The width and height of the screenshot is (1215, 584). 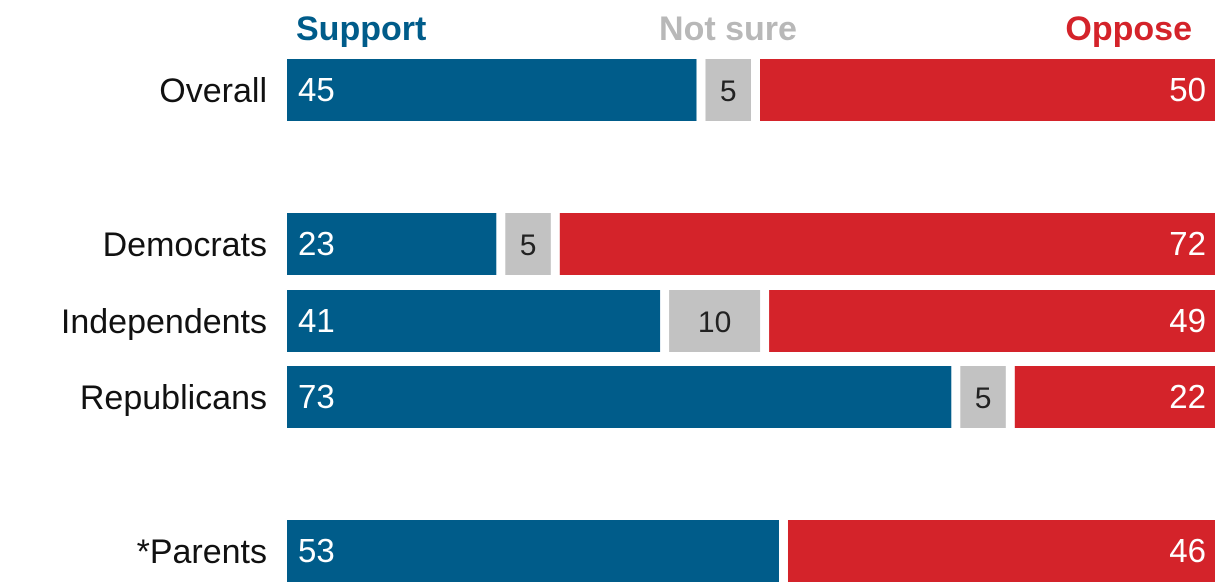 I want to click on value-label-oppose-republicans: 22, so click(x=1187, y=396).